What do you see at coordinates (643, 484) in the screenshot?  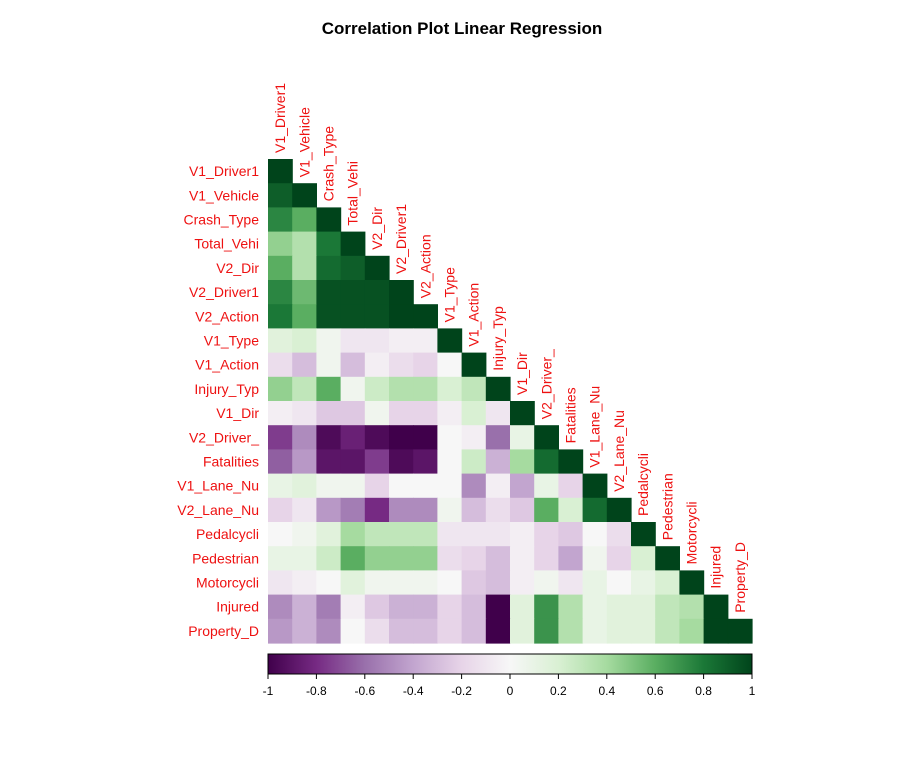 I see `column-label: Pedalcycli` at bounding box center [643, 484].